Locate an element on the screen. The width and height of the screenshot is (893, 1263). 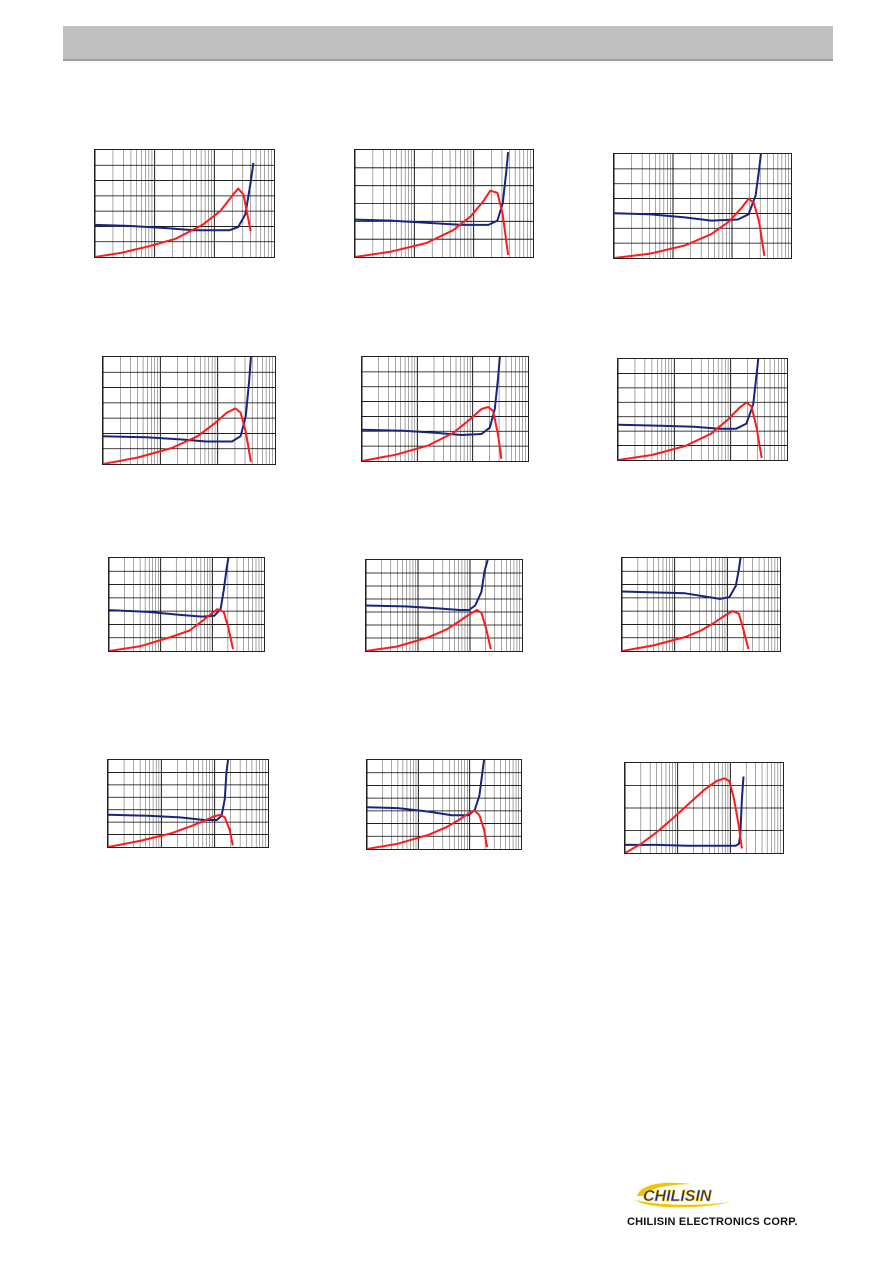
logo-swoosh is located at coordinates (664, 1189).